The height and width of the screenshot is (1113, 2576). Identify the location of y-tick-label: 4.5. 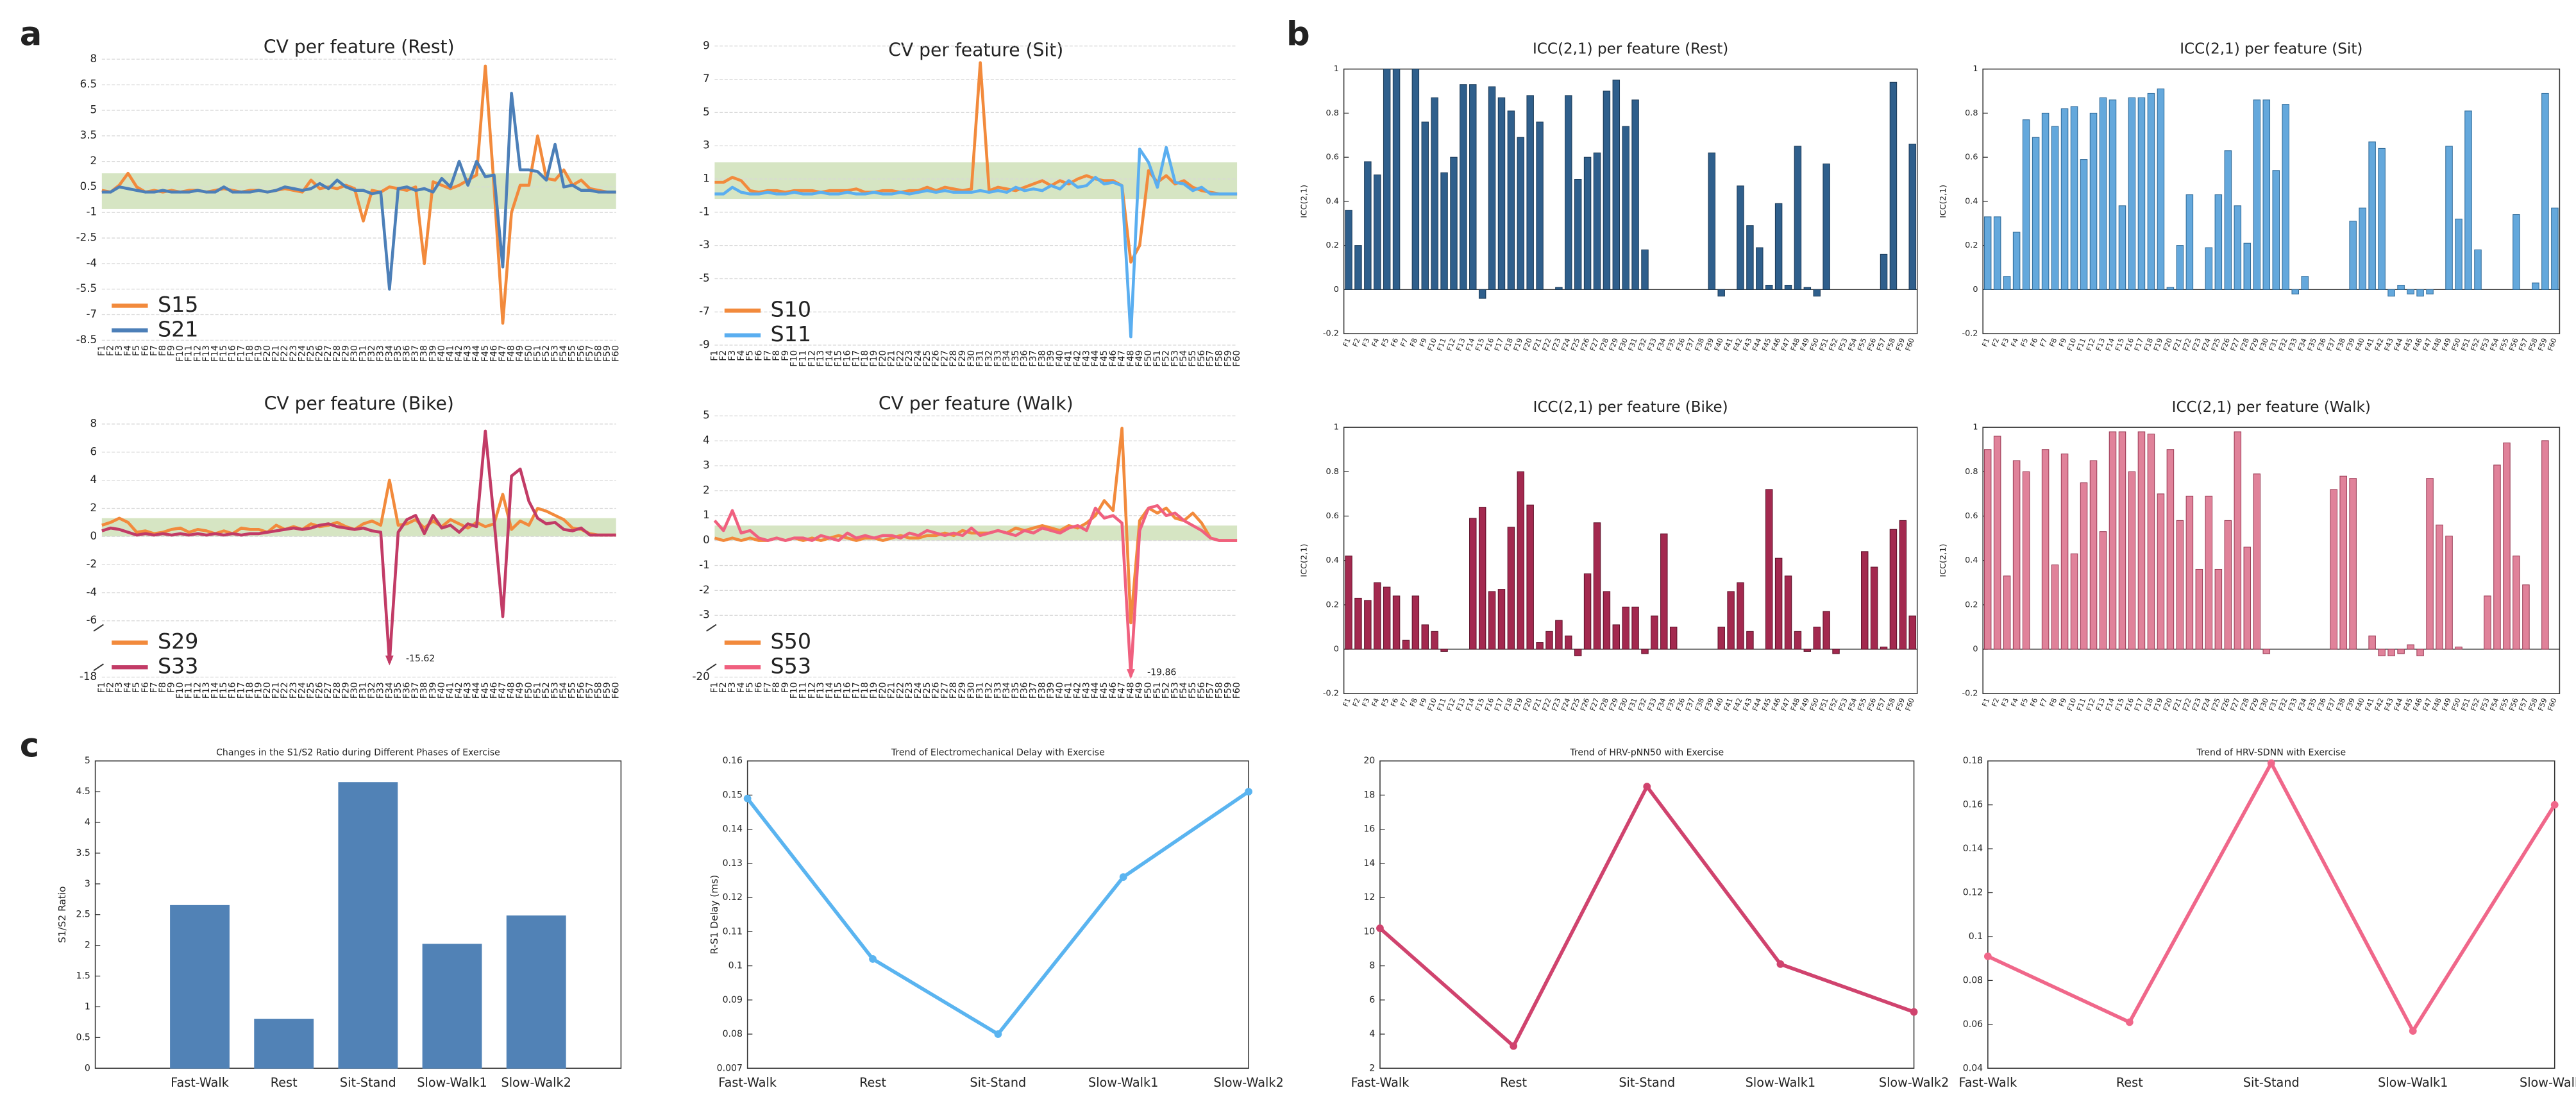
(83, 791).